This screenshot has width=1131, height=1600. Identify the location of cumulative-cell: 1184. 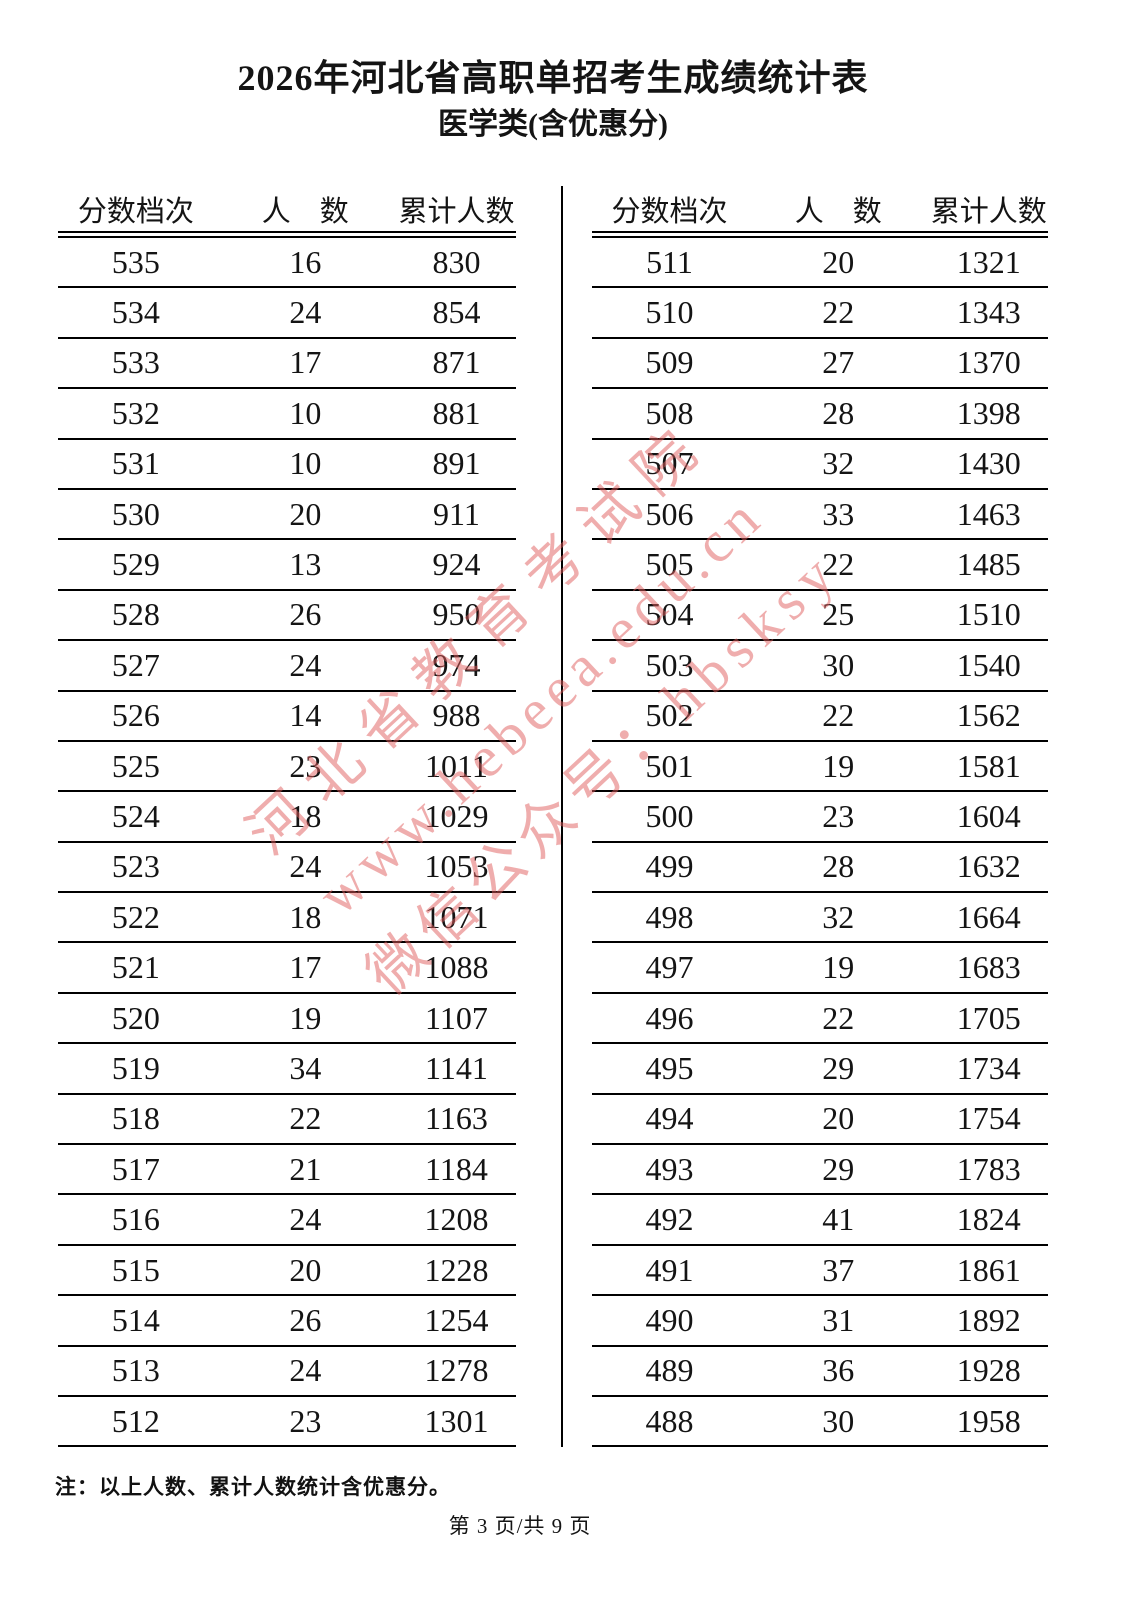
(456, 1168).